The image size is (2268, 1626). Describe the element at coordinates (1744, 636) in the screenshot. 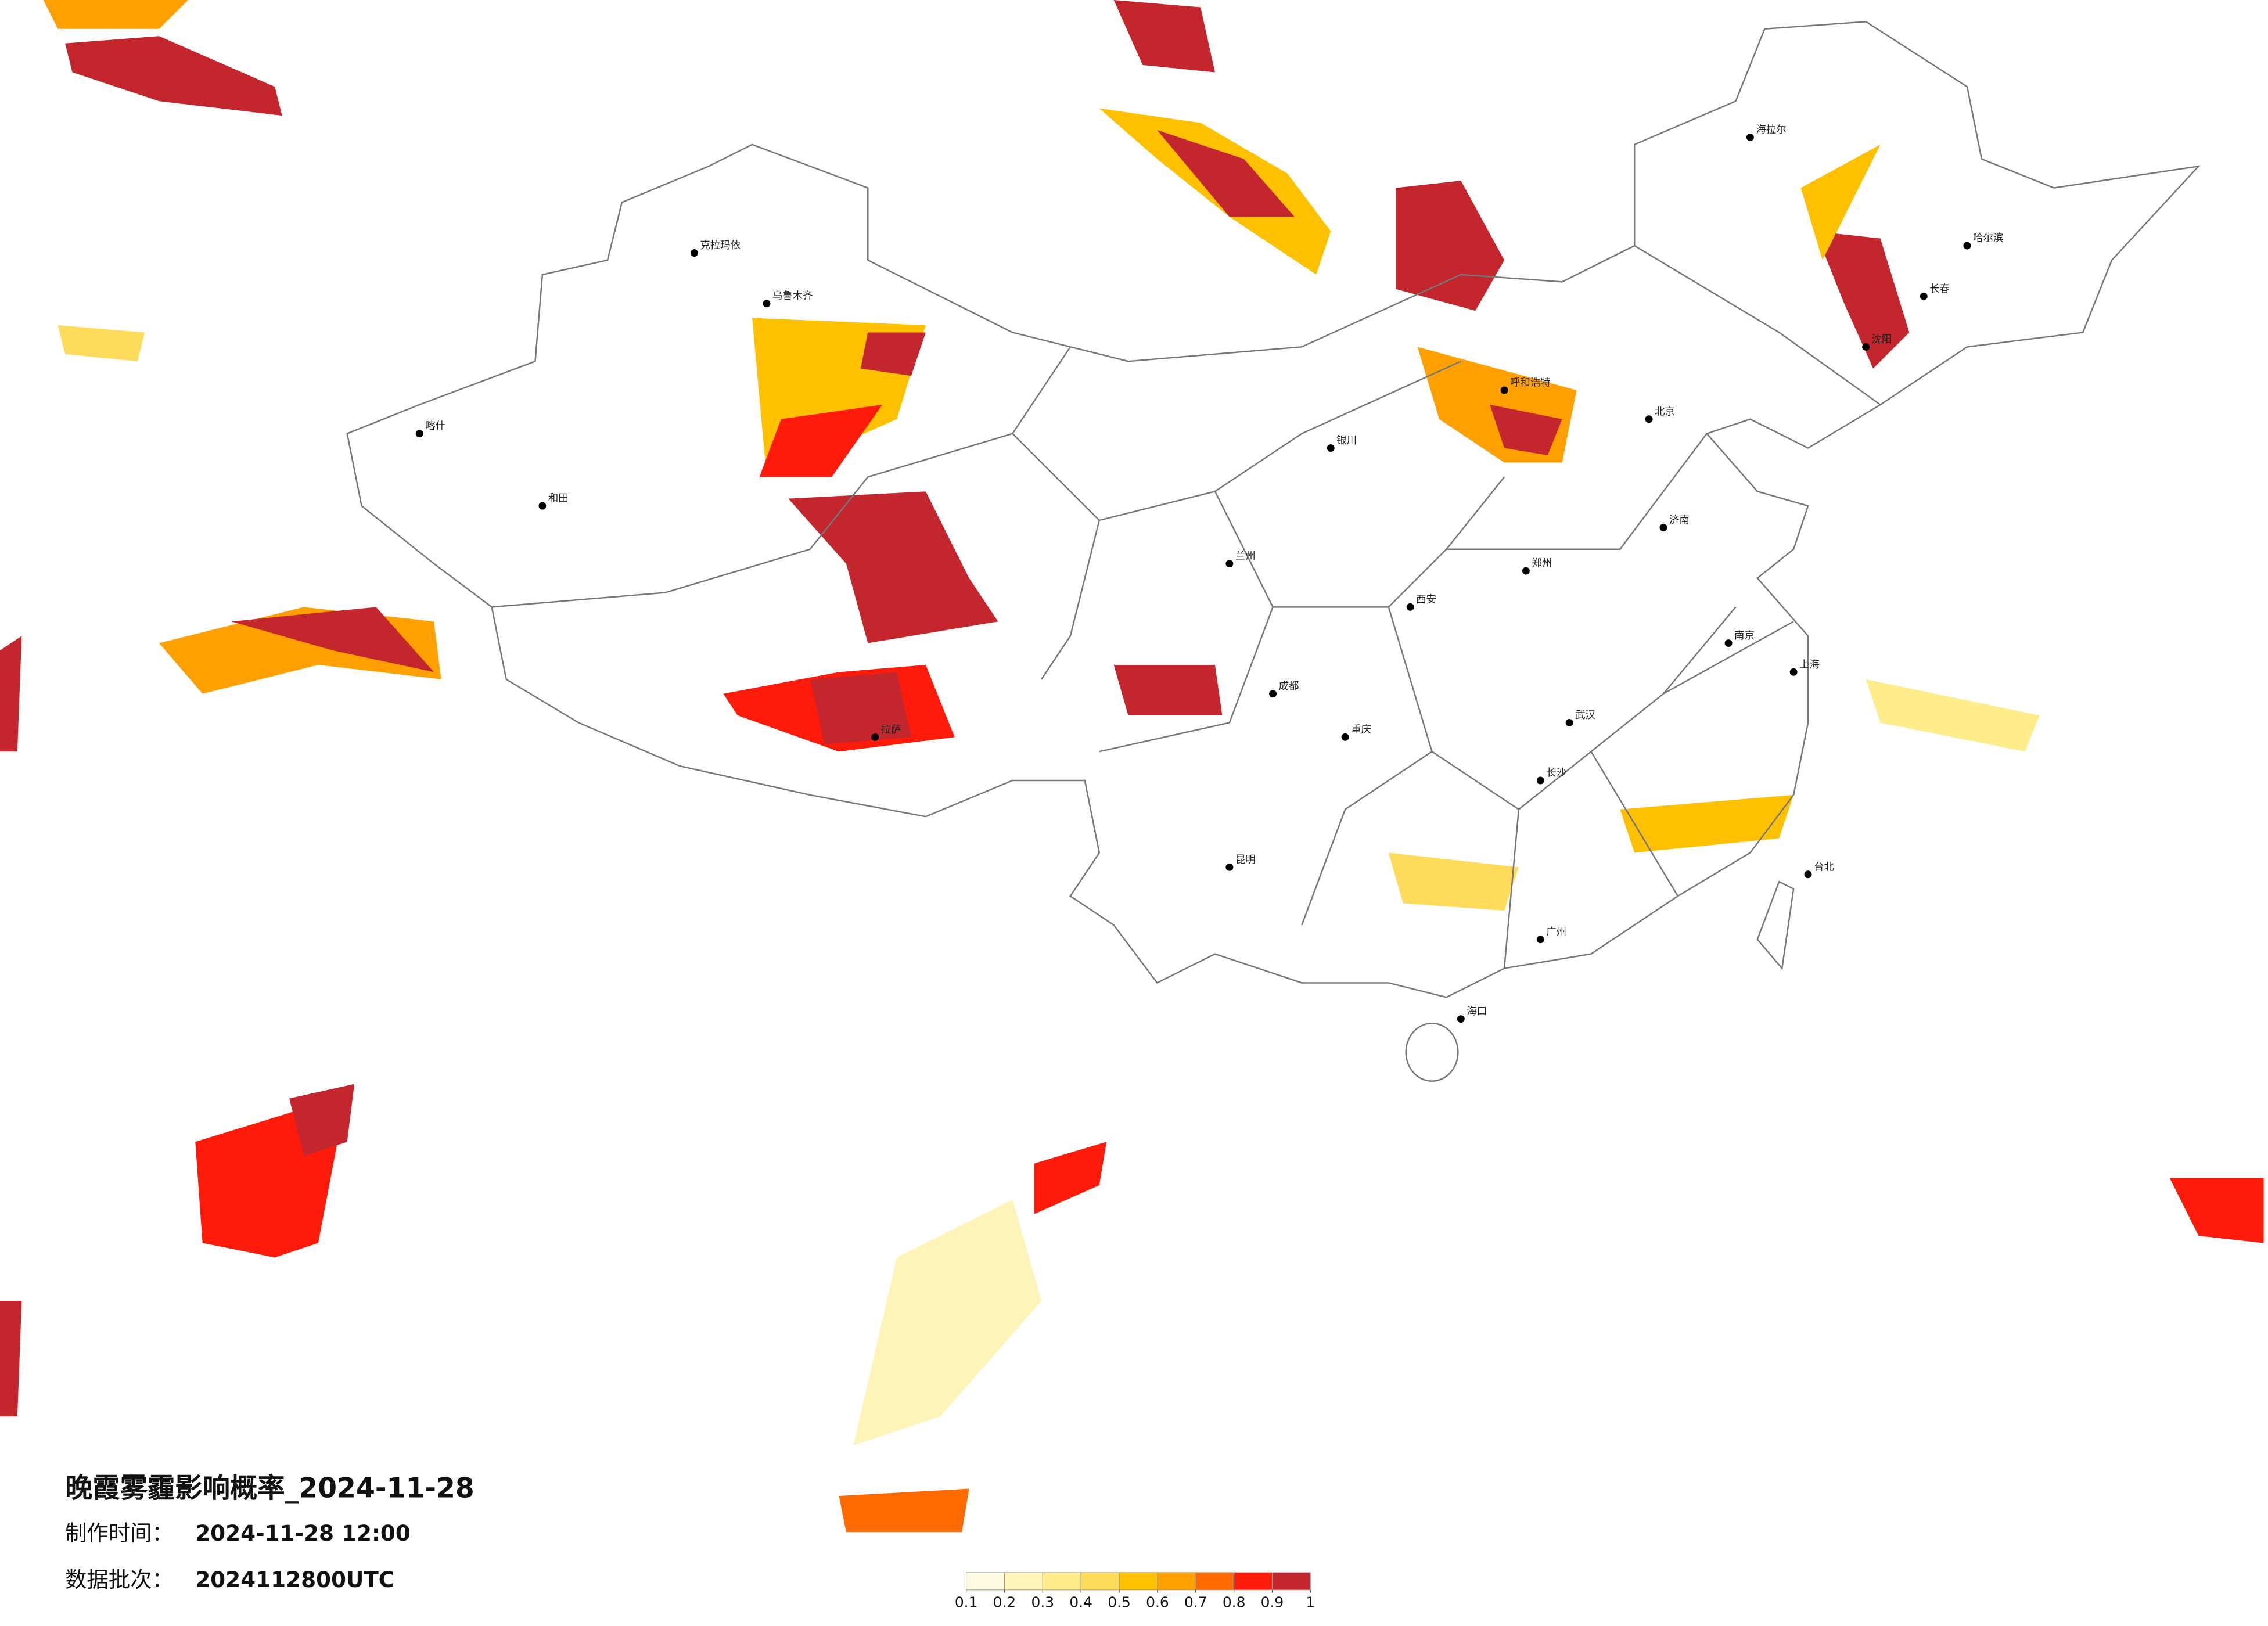

I see `city-label: 南京` at that location.